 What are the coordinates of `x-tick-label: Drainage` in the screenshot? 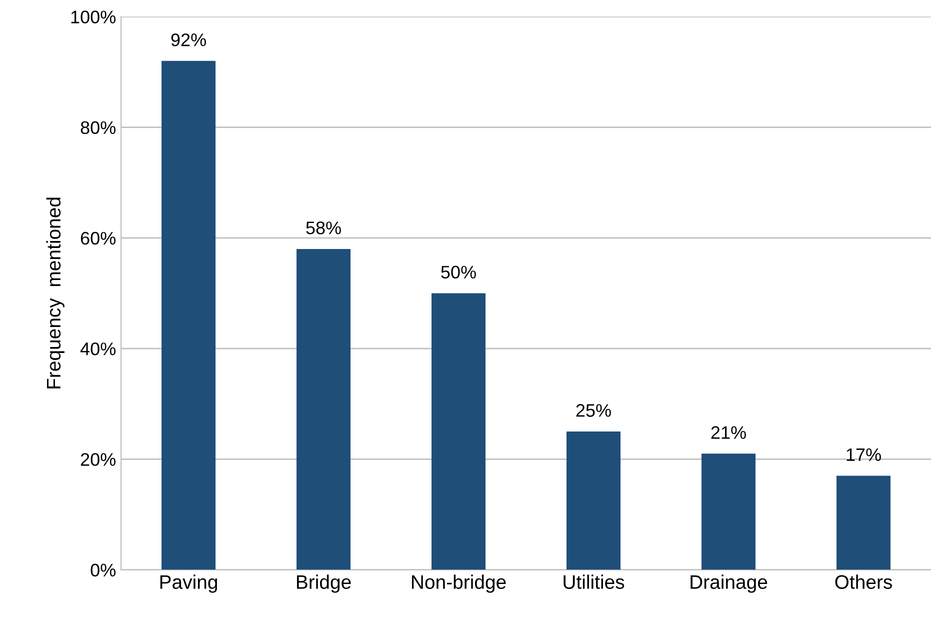 It's located at (729, 583).